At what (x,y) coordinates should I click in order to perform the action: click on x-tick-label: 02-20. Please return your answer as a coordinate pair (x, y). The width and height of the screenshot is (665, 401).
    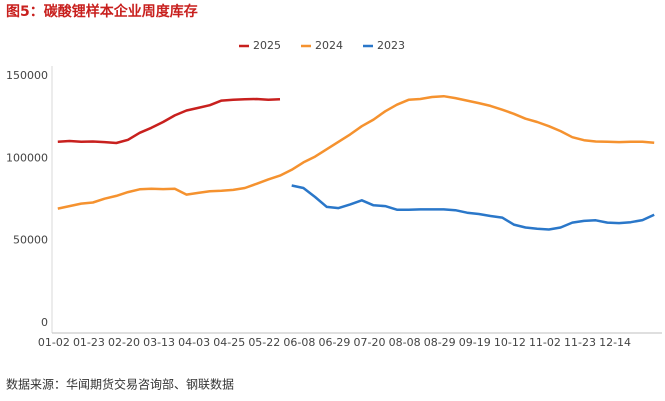
    Looking at the image, I should click on (124, 342).